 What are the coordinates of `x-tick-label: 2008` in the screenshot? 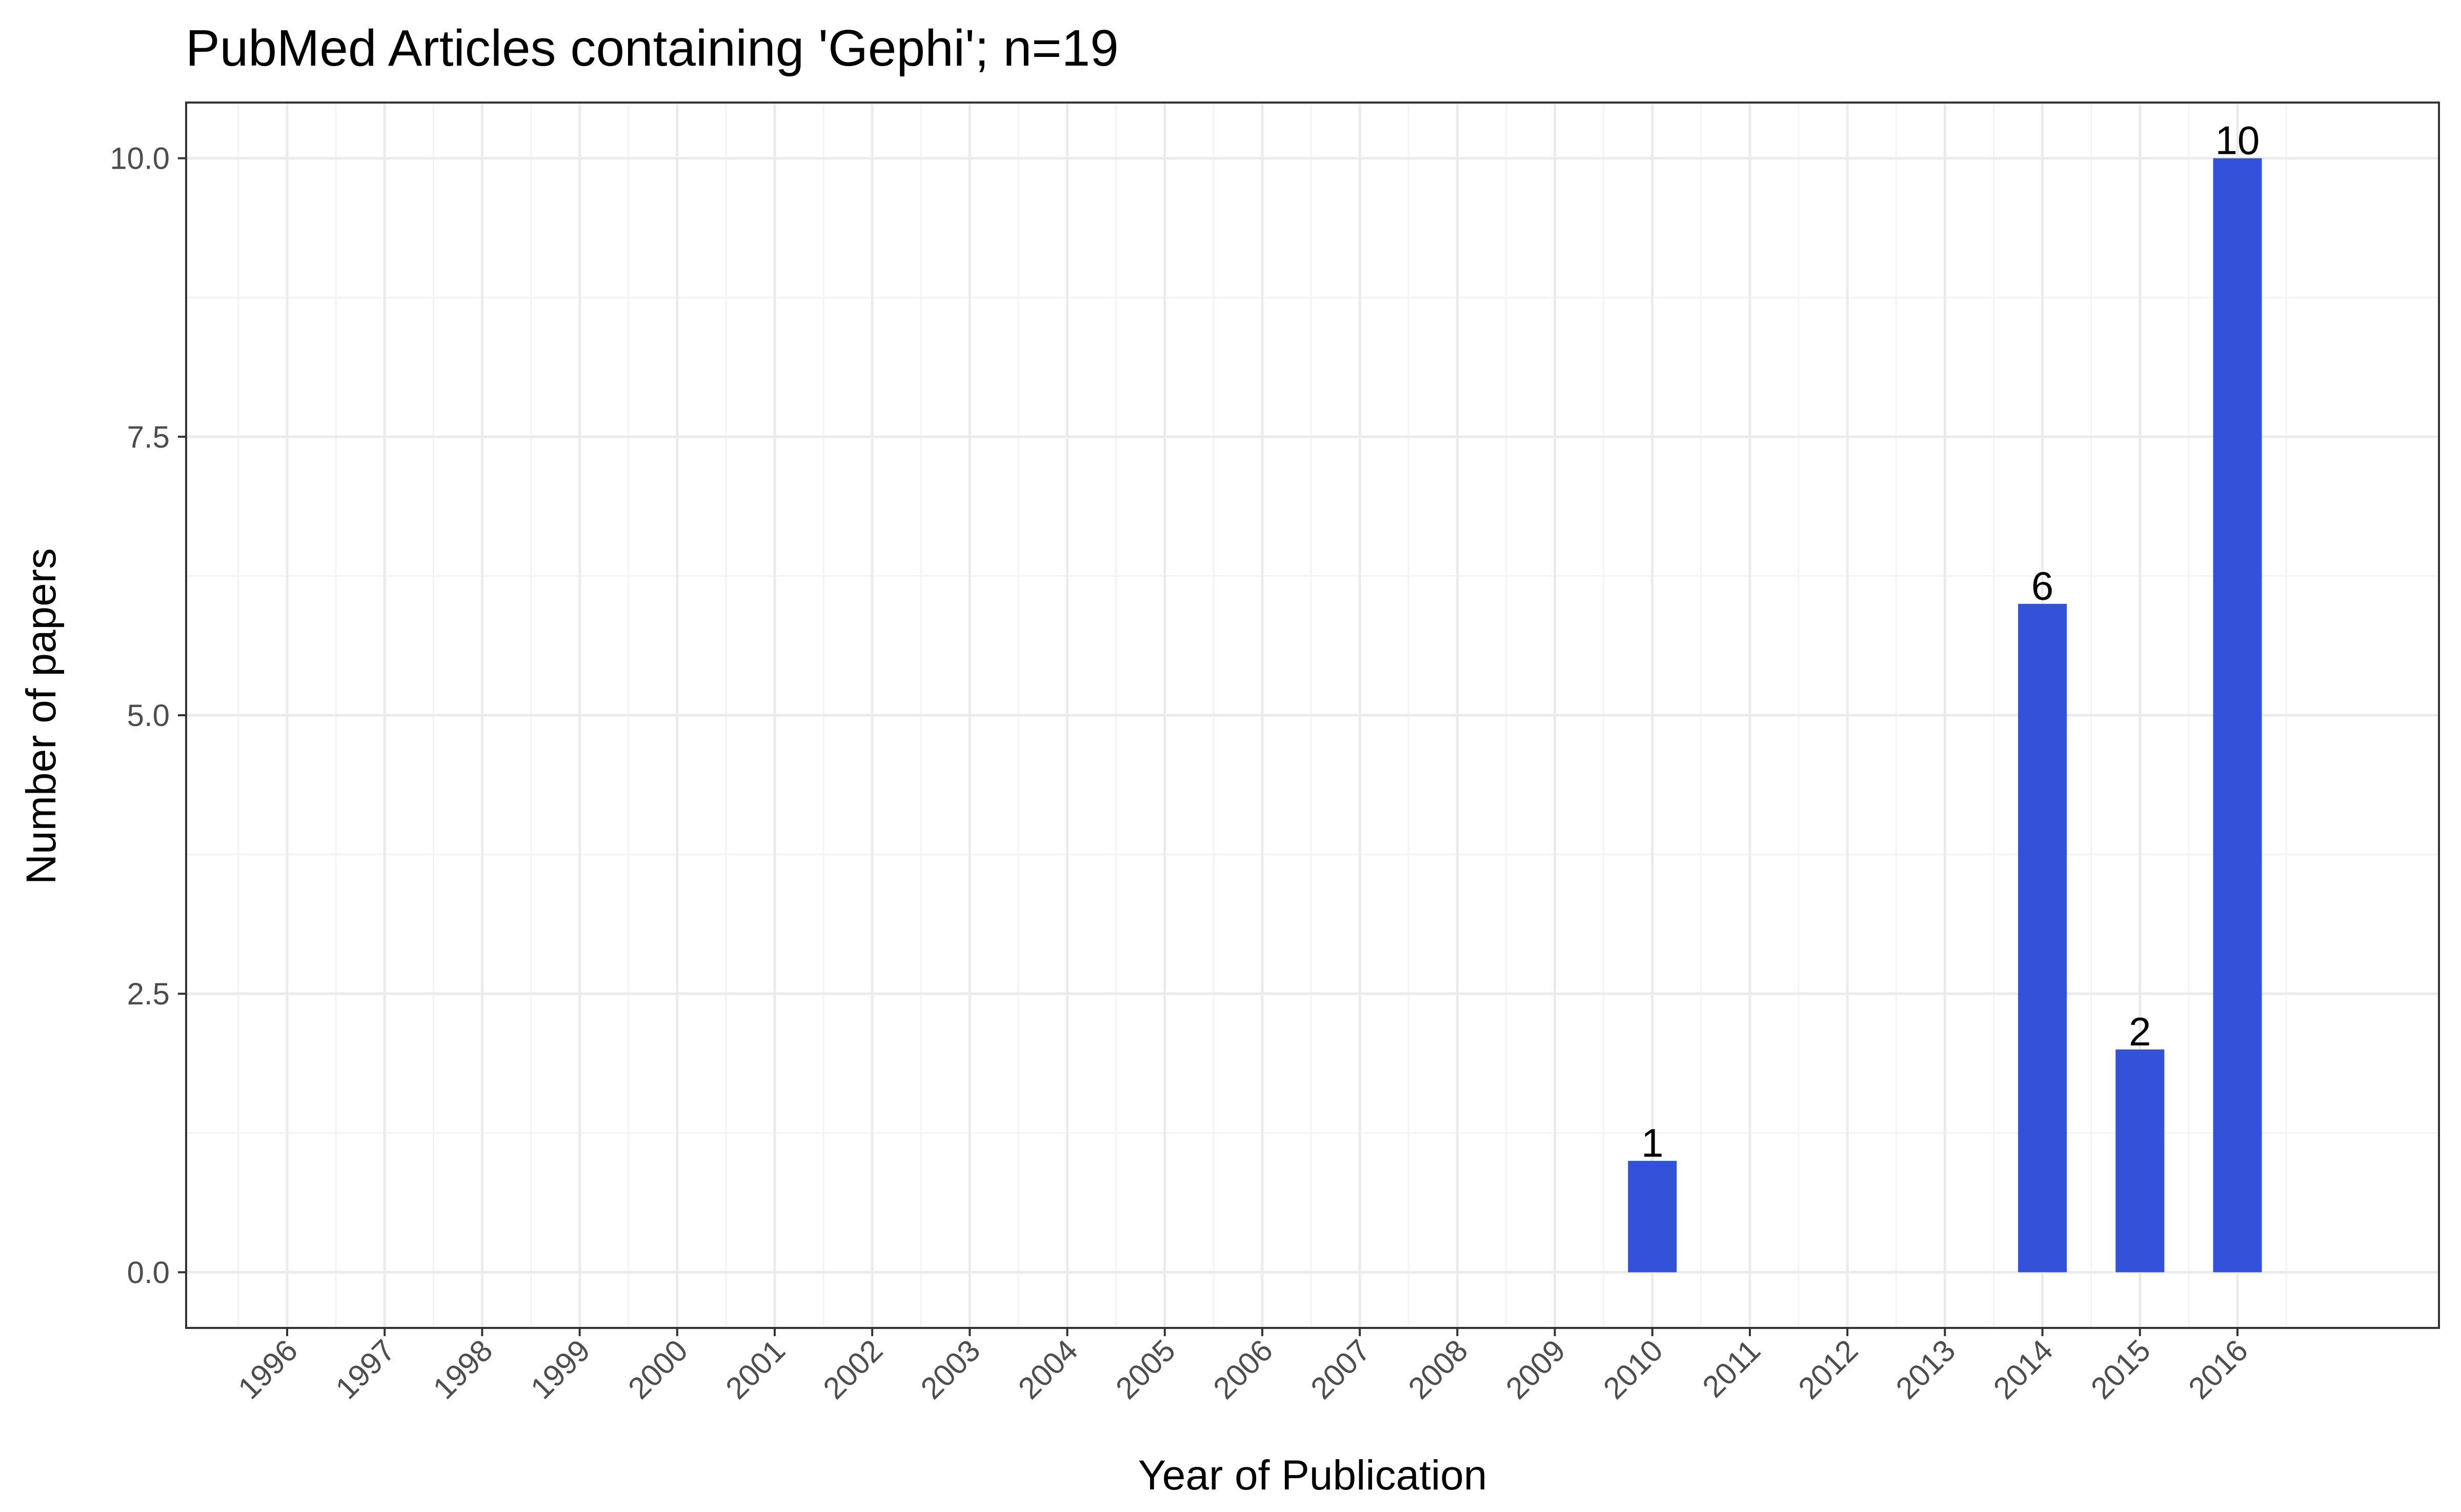 It's located at (1439, 1369).